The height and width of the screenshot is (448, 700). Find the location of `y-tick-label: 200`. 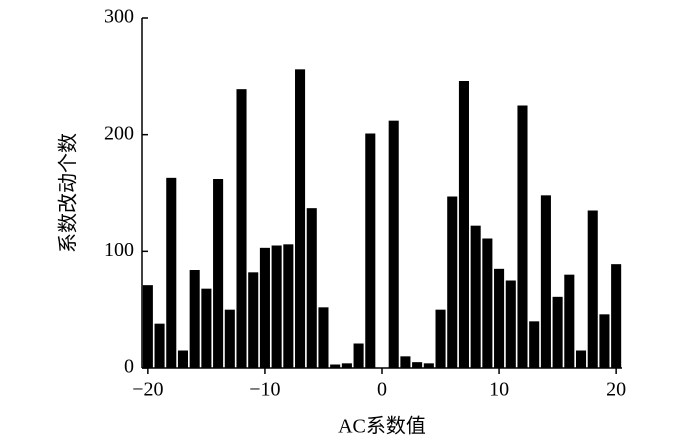

y-tick-label: 200 is located at coordinates (119, 133).